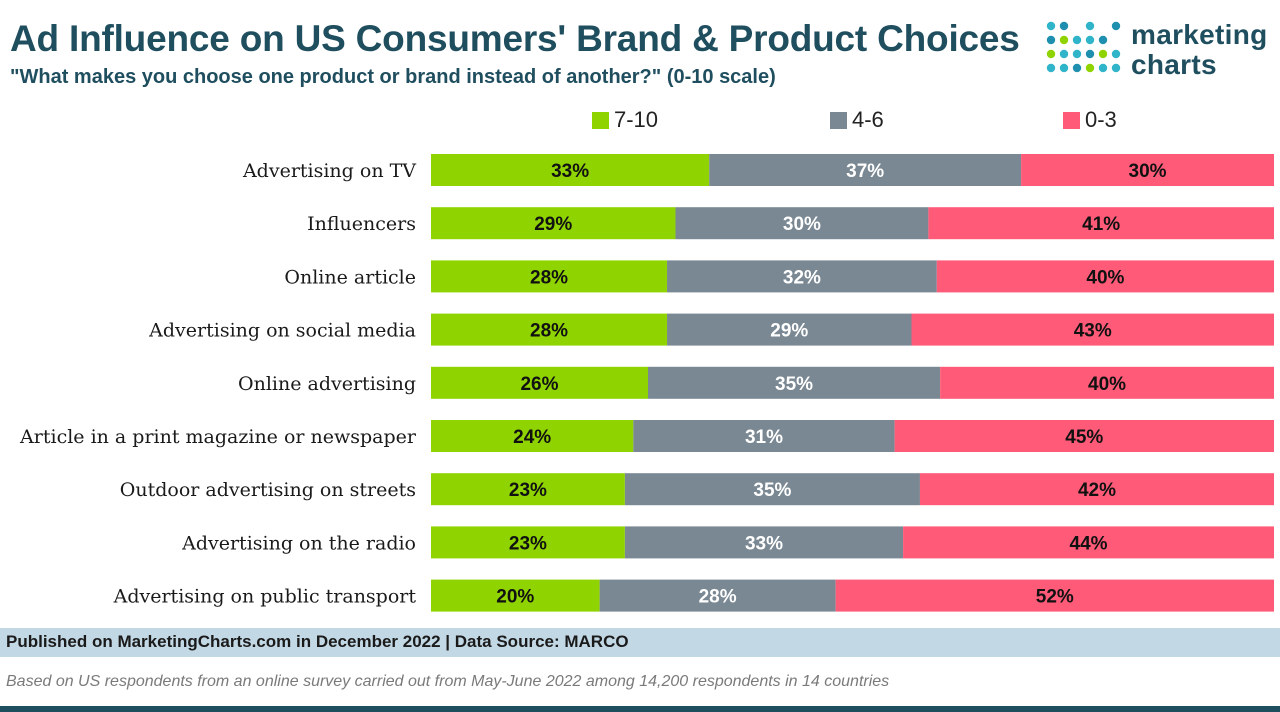 The height and width of the screenshot is (712, 1280). Describe the element at coordinates (636, 119) in the screenshot. I see `legend-label-7-10: 7-10` at that location.